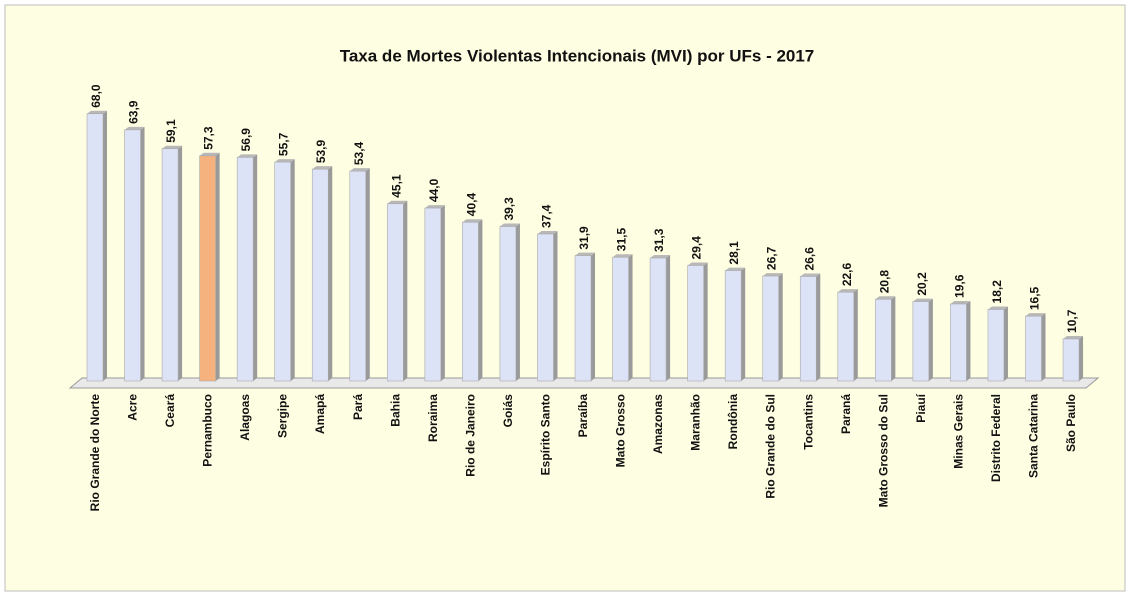  Describe the element at coordinates (358, 407) in the screenshot. I see `x-tick-label: Pará` at that location.